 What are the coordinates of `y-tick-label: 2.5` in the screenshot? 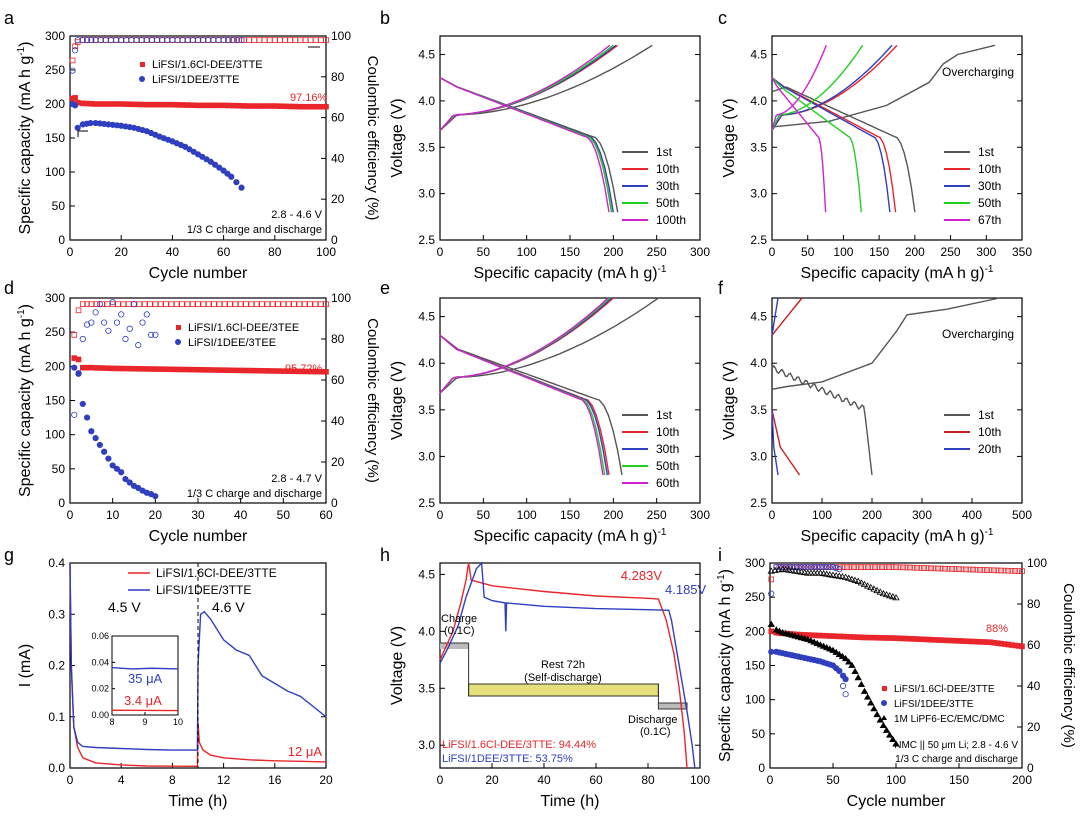 It's located at (426, 503).